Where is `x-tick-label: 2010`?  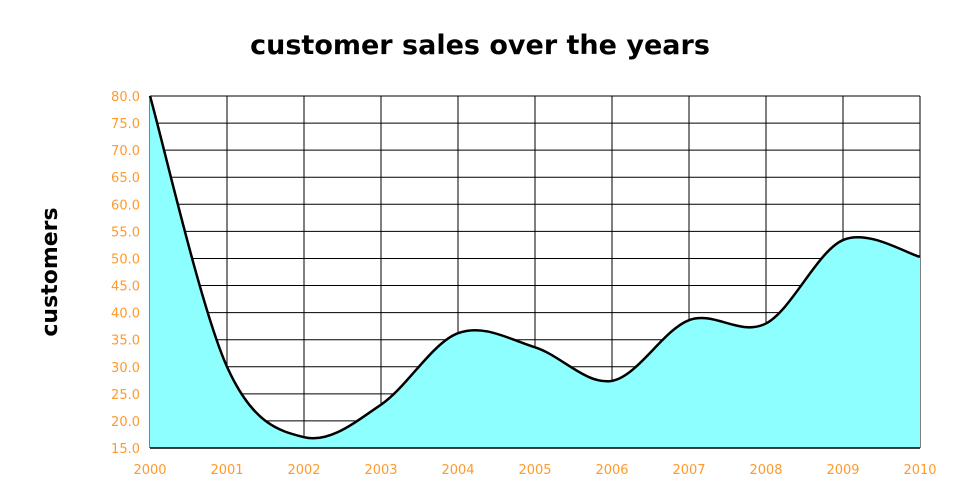
x-tick-label: 2010 is located at coordinates (919, 470).